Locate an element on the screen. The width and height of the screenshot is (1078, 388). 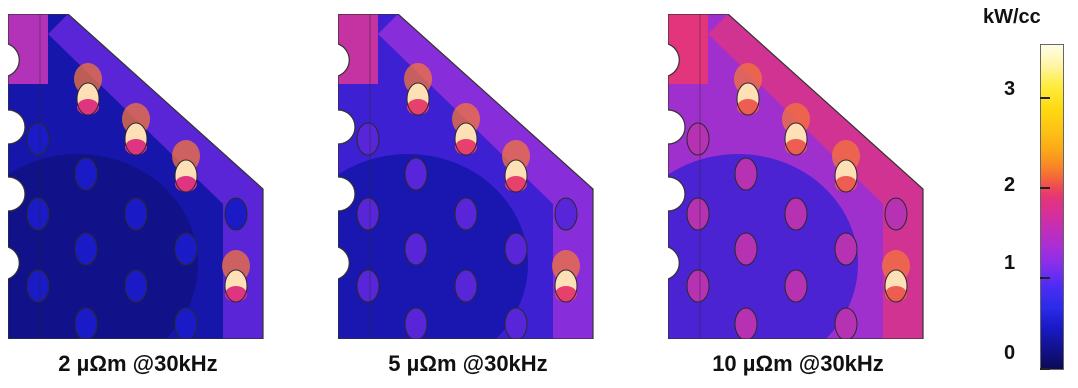
colorbar-unit-label: kW/cc is located at coordinates (1012, 17).